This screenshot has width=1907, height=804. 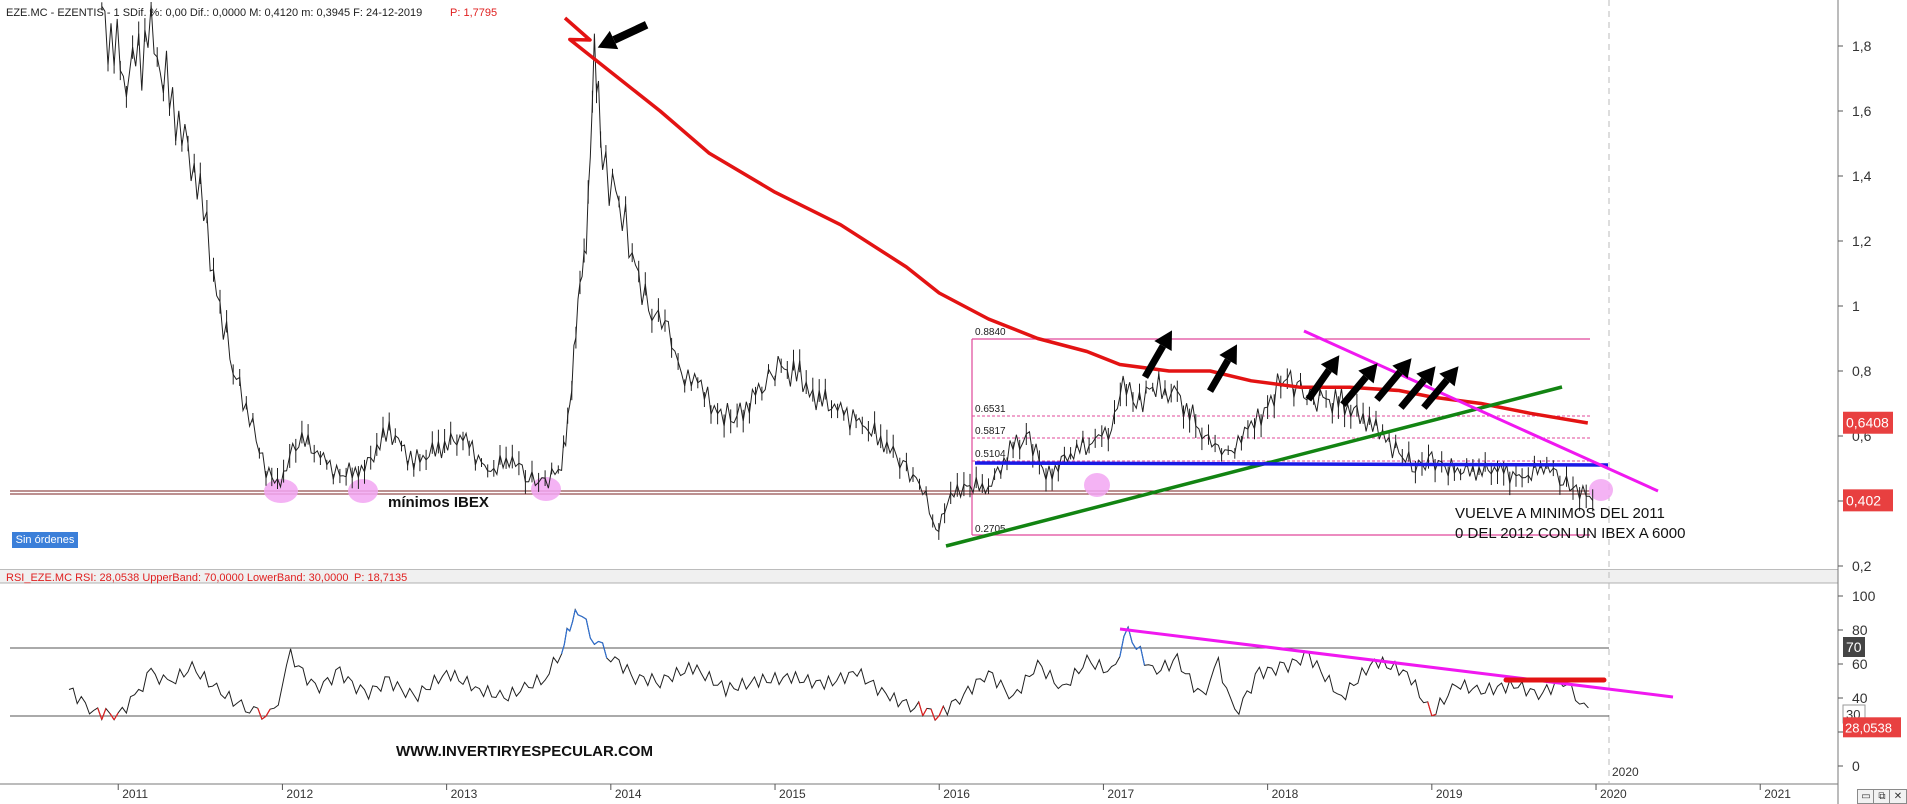 What do you see at coordinates (45, 540) in the screenshot?
I see `orders-badge: Sin órdenes` at bounding box center [45, 540].